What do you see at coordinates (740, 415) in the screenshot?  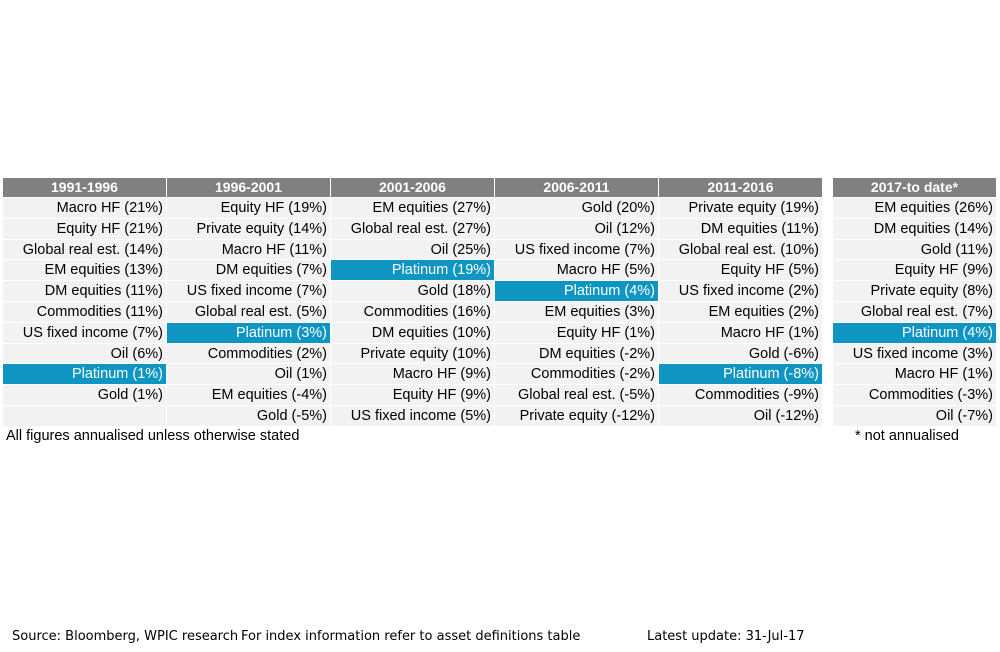 I see `table-cell: Oil (-12%)` at bounding box center [740, 415].